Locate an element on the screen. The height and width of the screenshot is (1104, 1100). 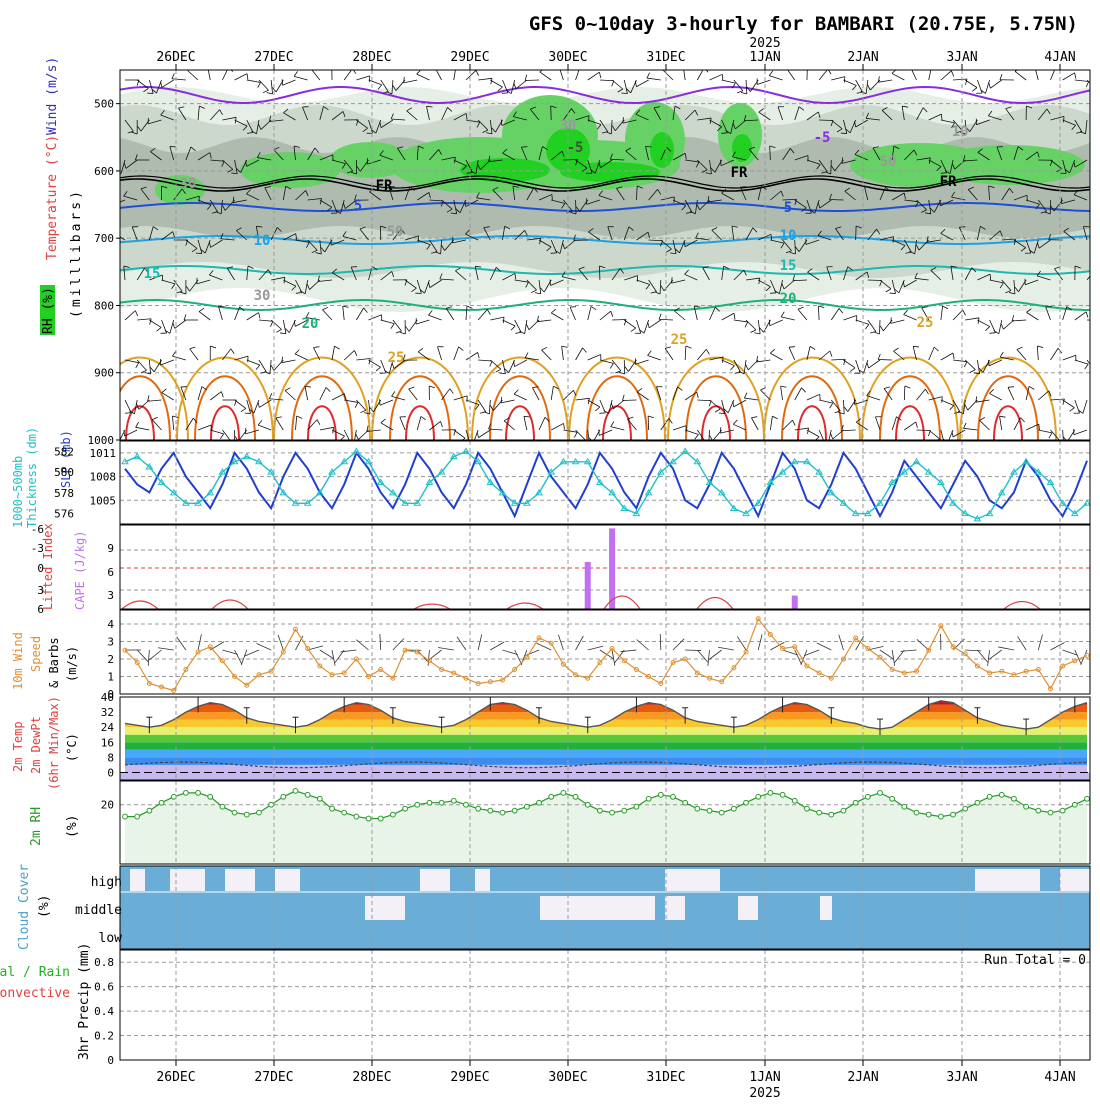
slp-tick-1005: 1005 is located at coordinates (103, 500).